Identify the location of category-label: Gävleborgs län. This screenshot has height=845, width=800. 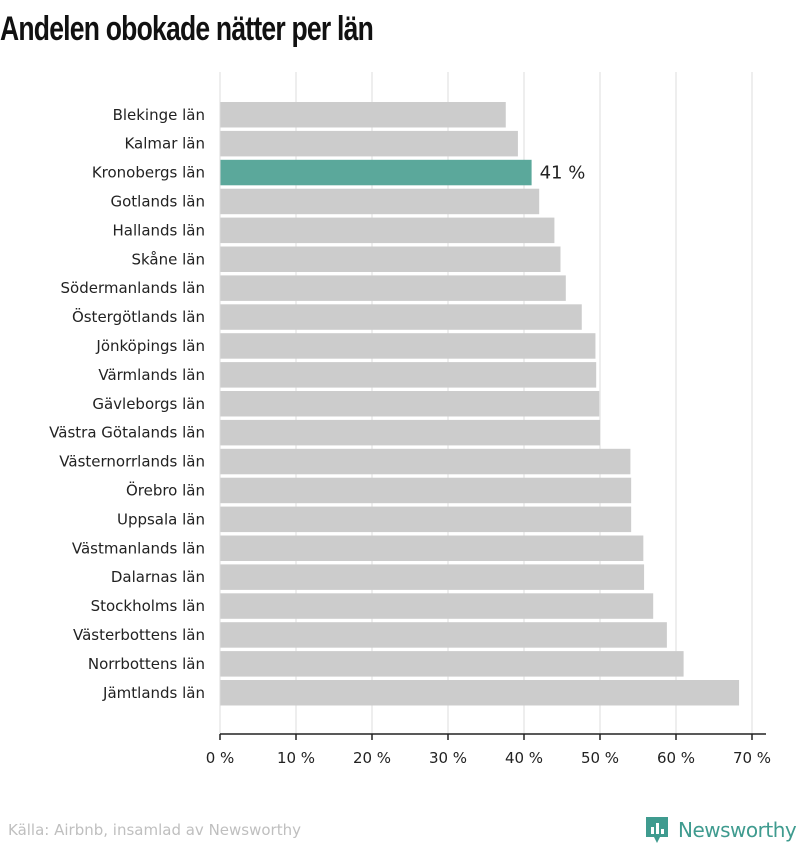
(148, 404).